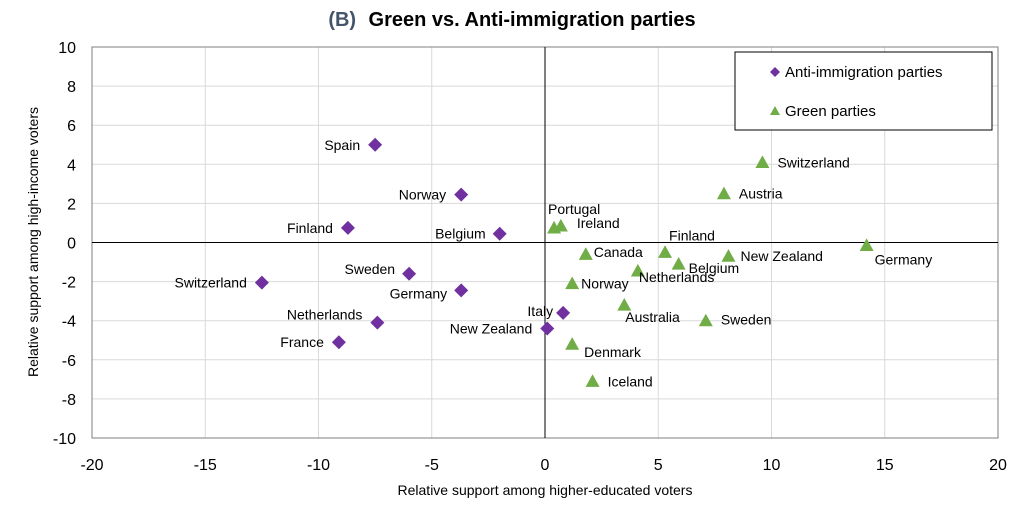 The image size is (1028, 509). I want to click on green-point-sweden, so click(705, 320).